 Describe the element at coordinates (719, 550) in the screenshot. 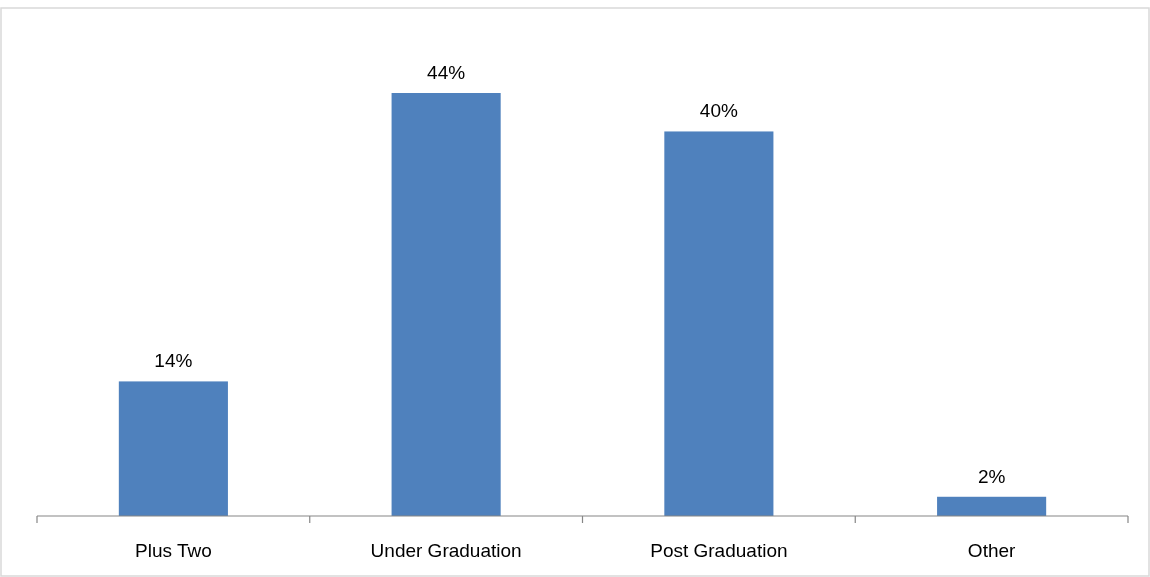

I see `x-tick-label: Post Graduation` at that location.